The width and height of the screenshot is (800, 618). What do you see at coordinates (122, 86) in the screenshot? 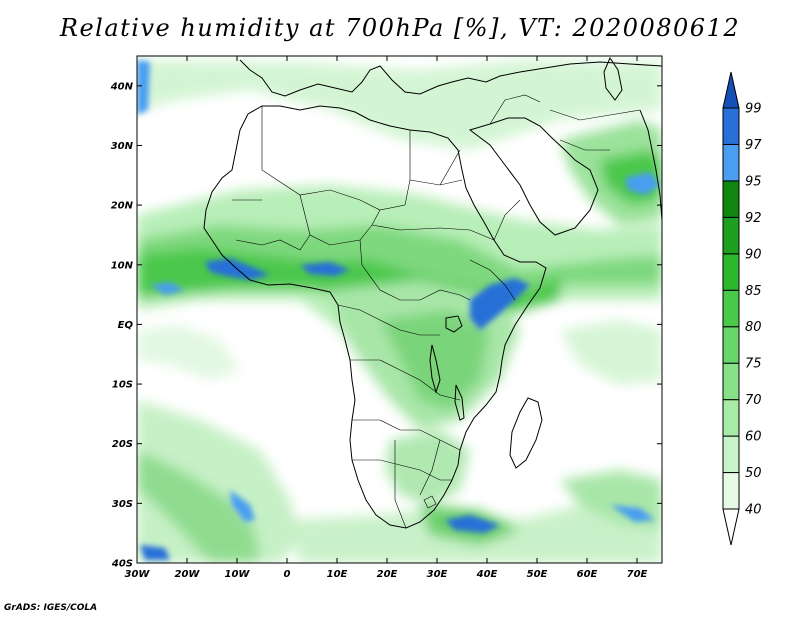
I see `lat-tick-label: 40N` at bounding box center [122, 86].